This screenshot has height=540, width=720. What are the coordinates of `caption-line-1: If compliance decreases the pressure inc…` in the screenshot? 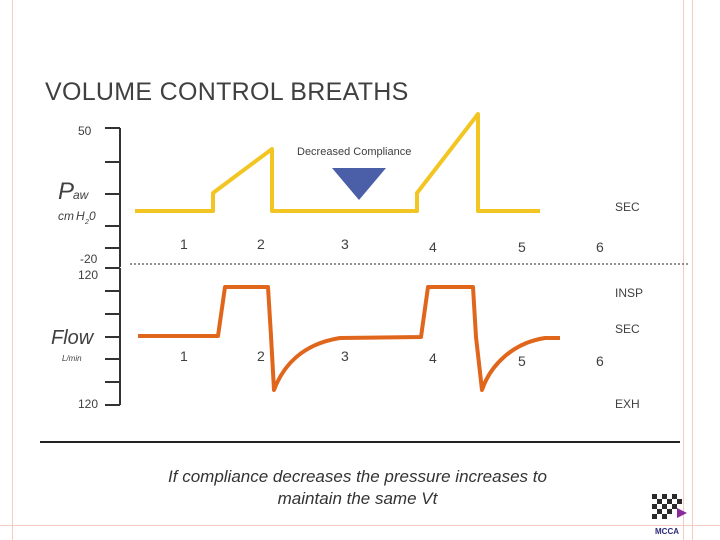 It's located at (357, 476).